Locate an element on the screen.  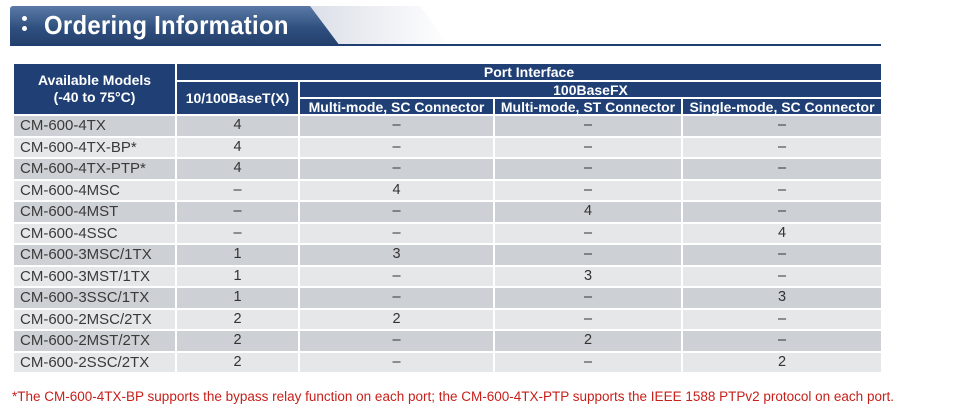
table-row: CM-600-3MST/1TX 1–3– is located at coordinates (447, 276).